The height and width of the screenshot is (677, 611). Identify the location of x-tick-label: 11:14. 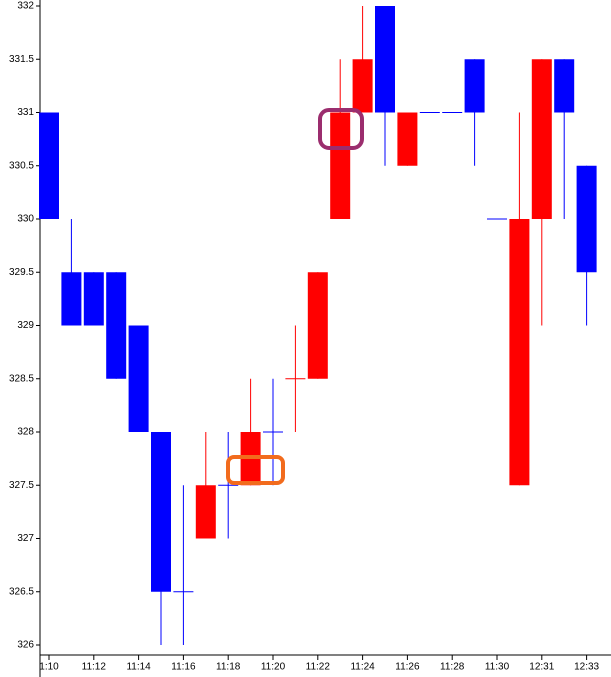
(138, 667).